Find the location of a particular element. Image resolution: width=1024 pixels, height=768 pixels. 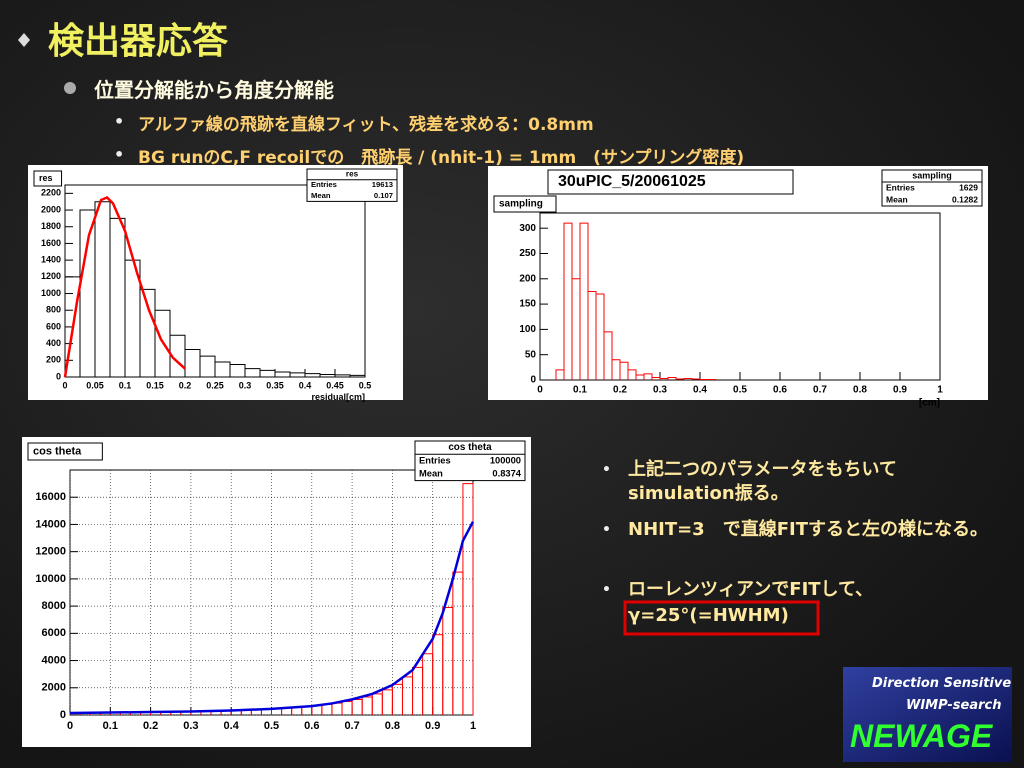

y-tick-label: 250 is located at coordinates (527, 253).